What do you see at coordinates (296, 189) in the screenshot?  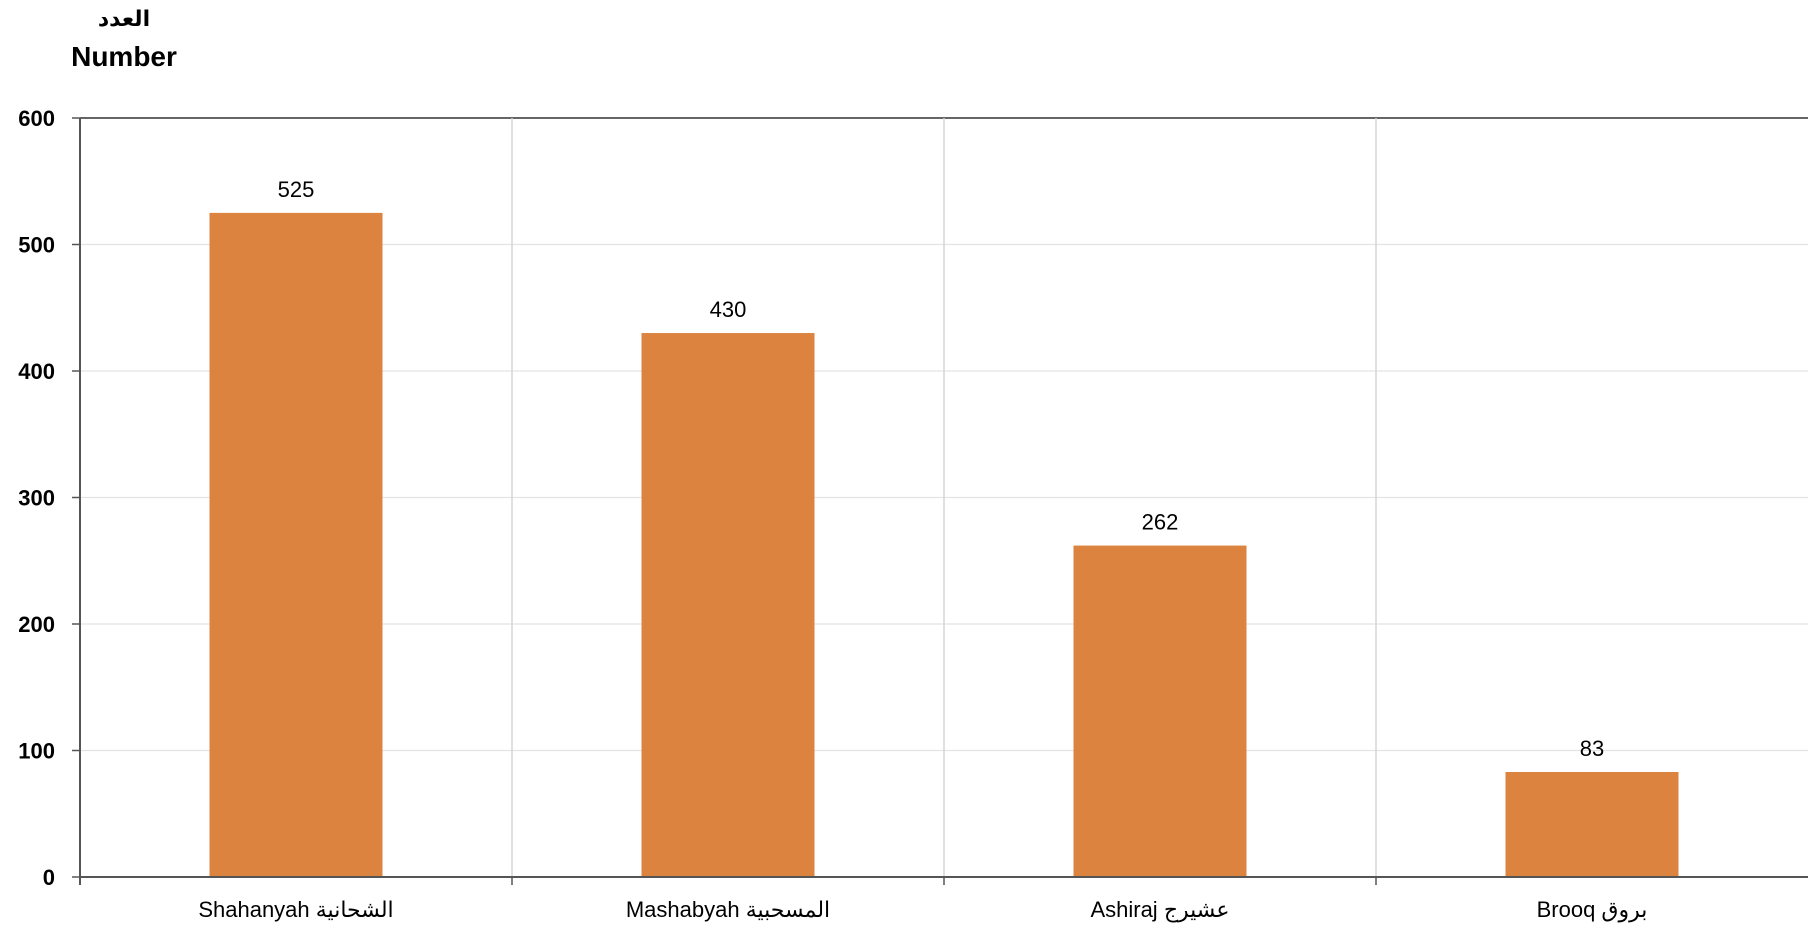 I see `data-label: 525` at bounding box center [296, 189].